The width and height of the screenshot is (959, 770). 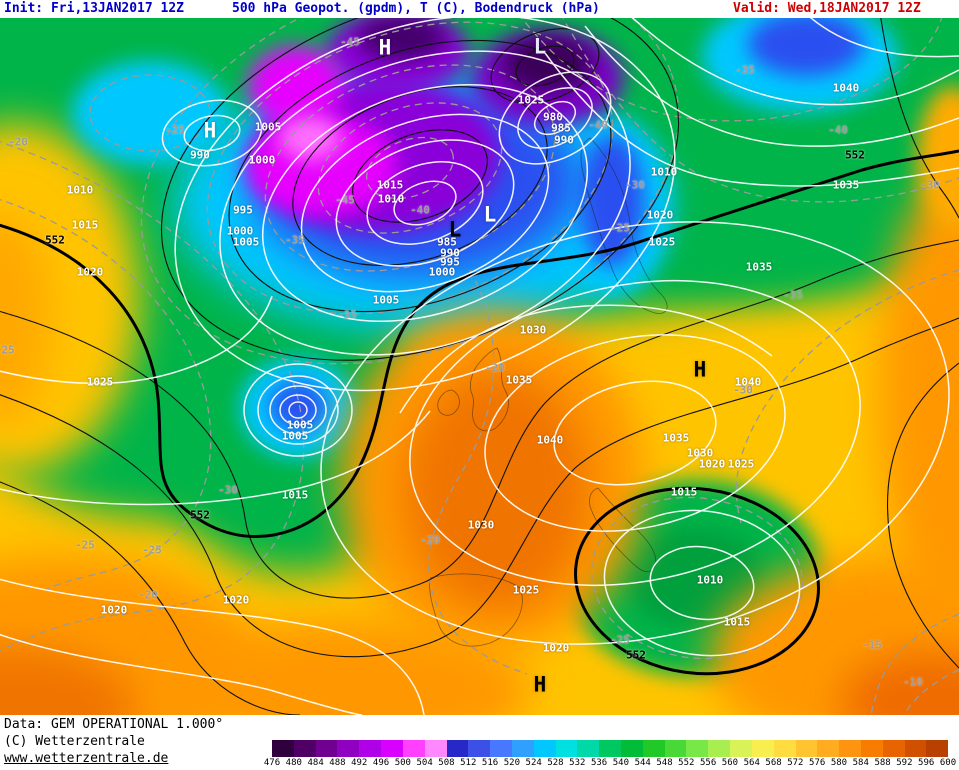 I want to click on colorbar-tick: 476, so click(x=272, y=763).